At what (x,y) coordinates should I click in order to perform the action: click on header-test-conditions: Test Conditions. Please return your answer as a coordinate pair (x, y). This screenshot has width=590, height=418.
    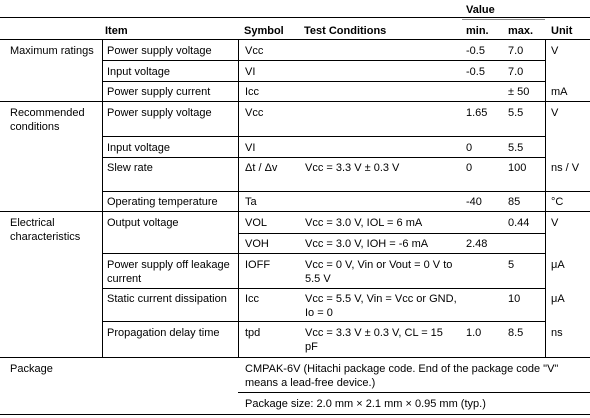
    Looking at the image, I should click on (345, 31).